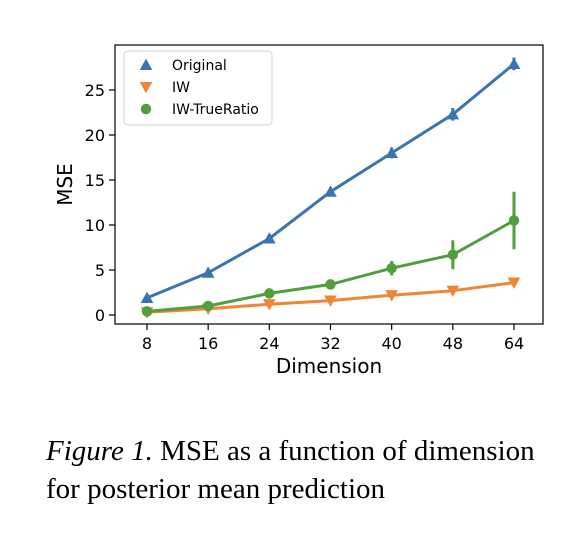  What do you see at coordinates (453, 343) in the screenshot?
I see `x-tick-label: 48` at bounding box center [453, 343].